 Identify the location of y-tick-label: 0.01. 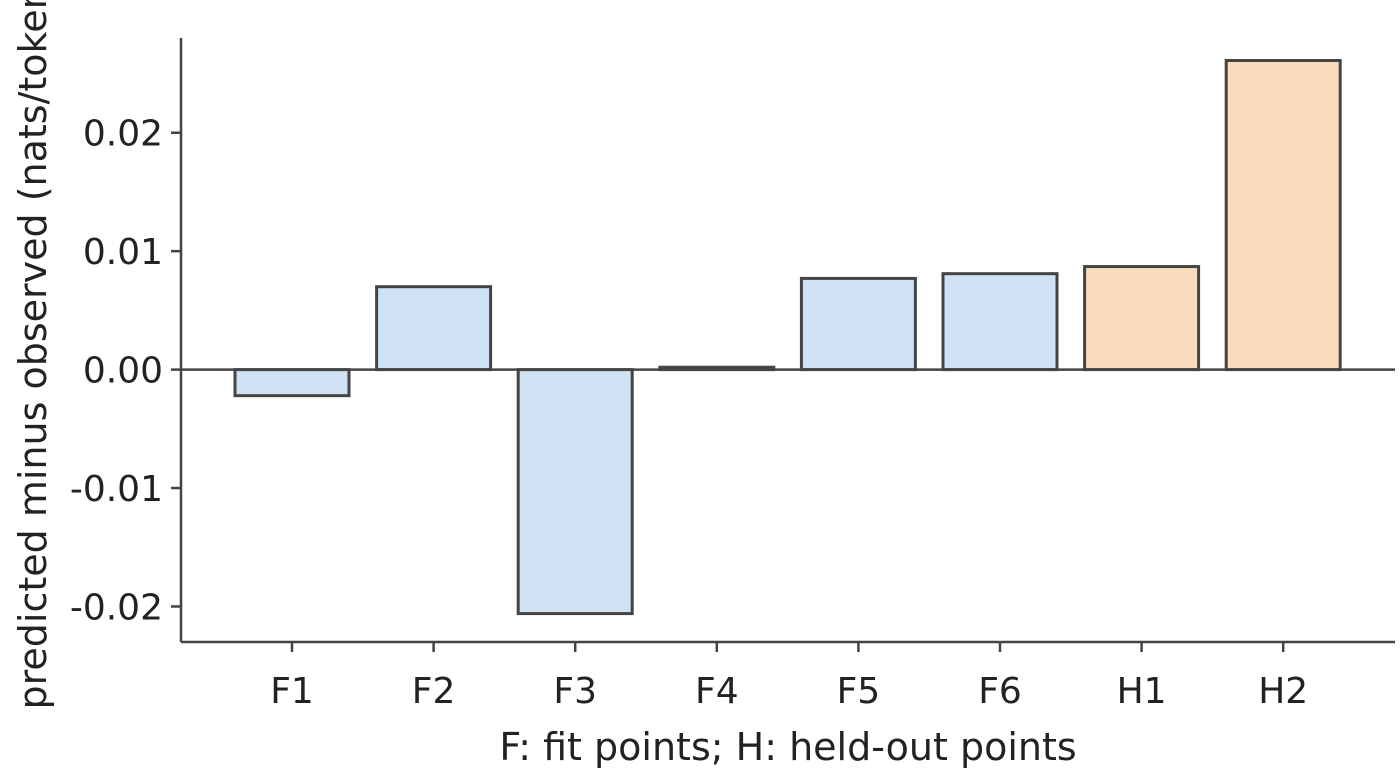
(123, 252).